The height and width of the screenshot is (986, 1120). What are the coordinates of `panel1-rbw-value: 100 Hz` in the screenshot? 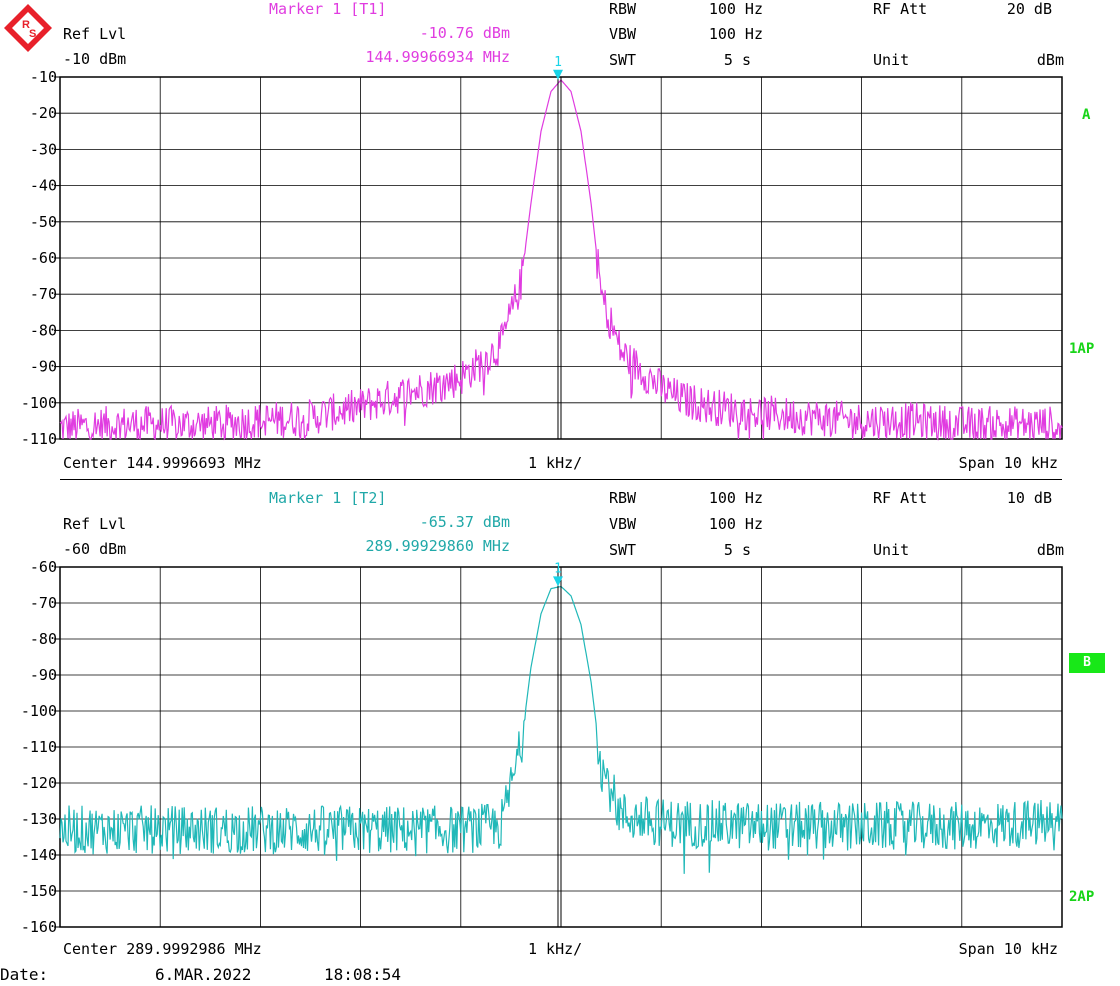 It's located at (716, 9).